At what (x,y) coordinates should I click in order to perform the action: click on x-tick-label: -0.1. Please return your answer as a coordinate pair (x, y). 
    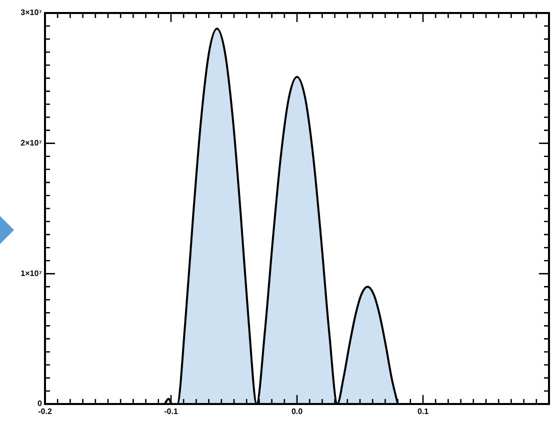
    Looking at the image, I should click on (171, 411).